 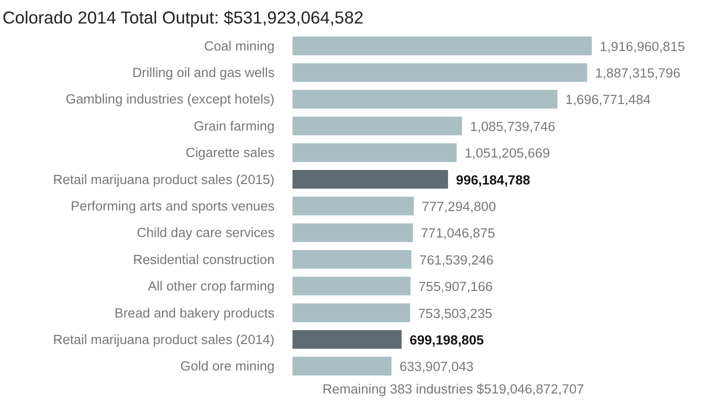 I want to click on chart-title: Colorado 2014 Total Output: $531,923,064,582, so click(x=183, y=18).